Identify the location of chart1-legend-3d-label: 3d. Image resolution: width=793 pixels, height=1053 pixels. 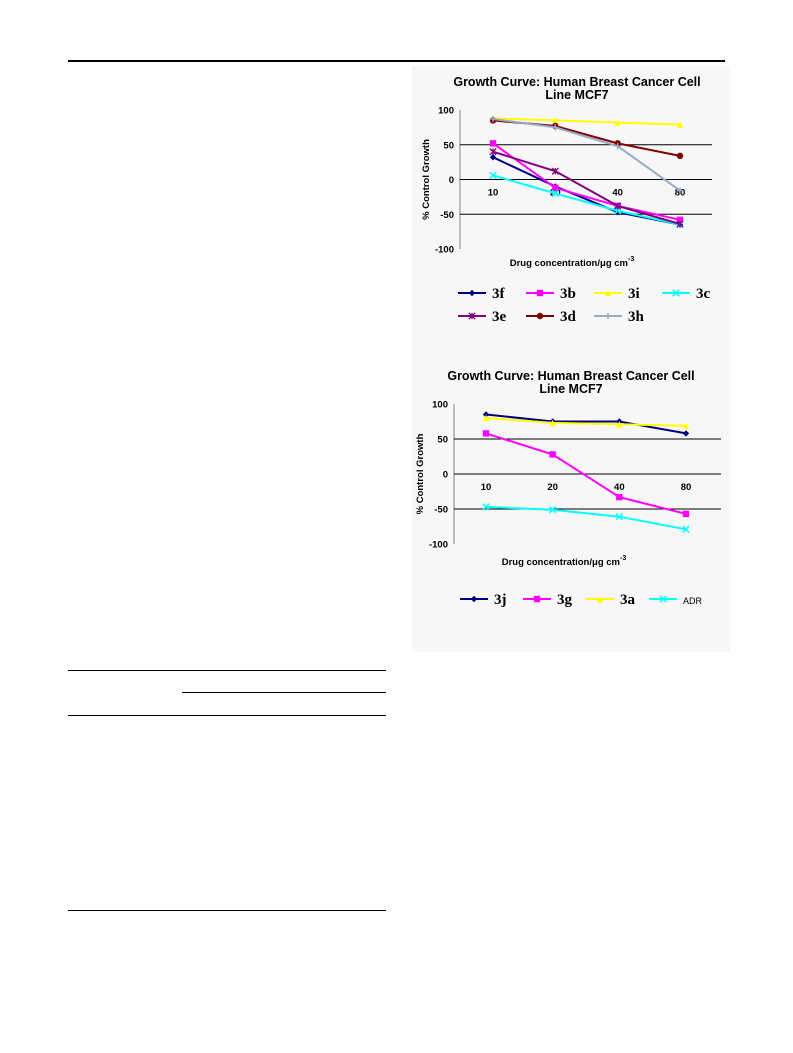
(568, 317).